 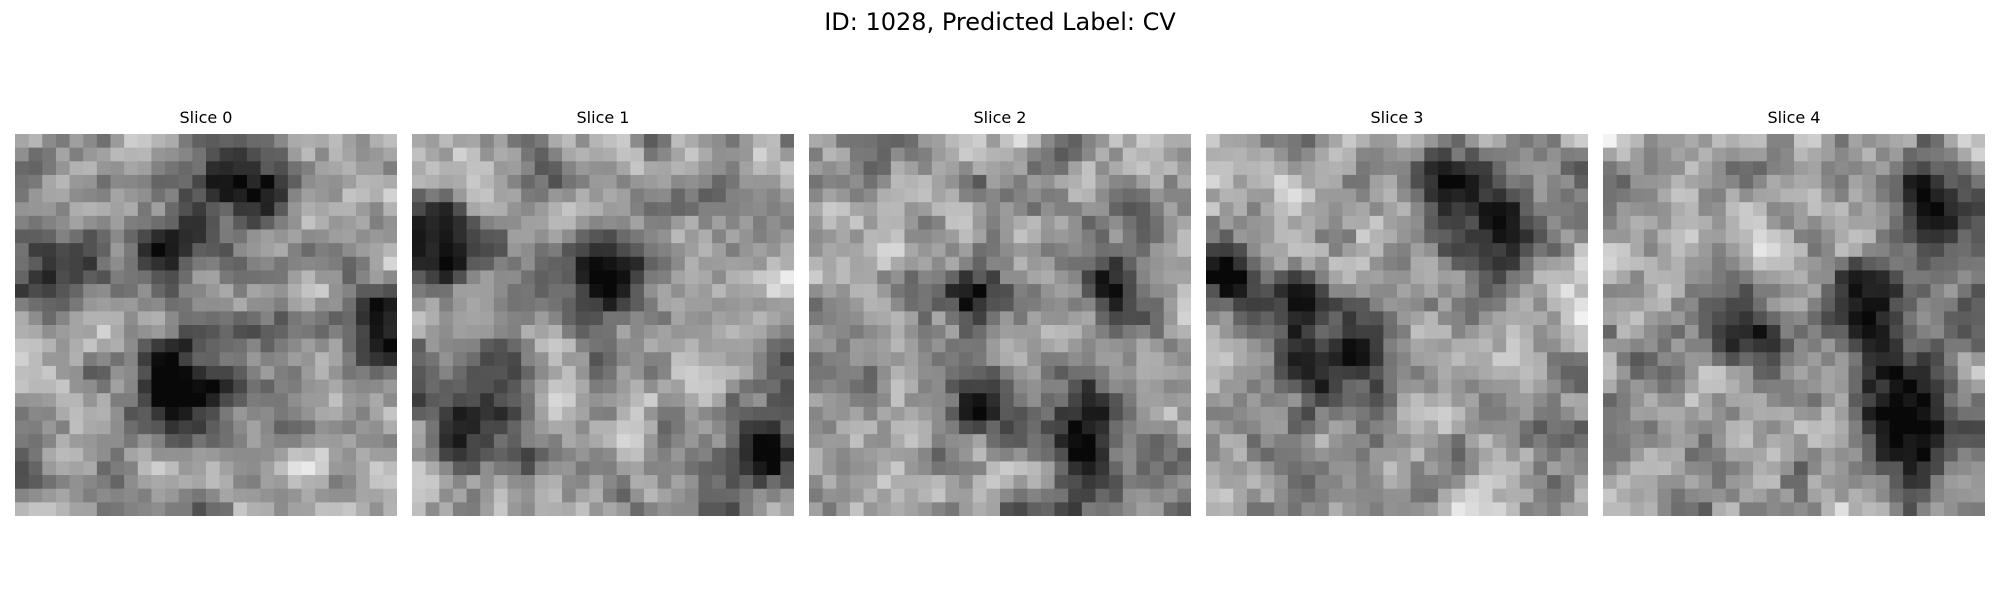 I want to click on figure-title: ID: 1028, Predicted Label: CV, so click(x=1000, y=22).